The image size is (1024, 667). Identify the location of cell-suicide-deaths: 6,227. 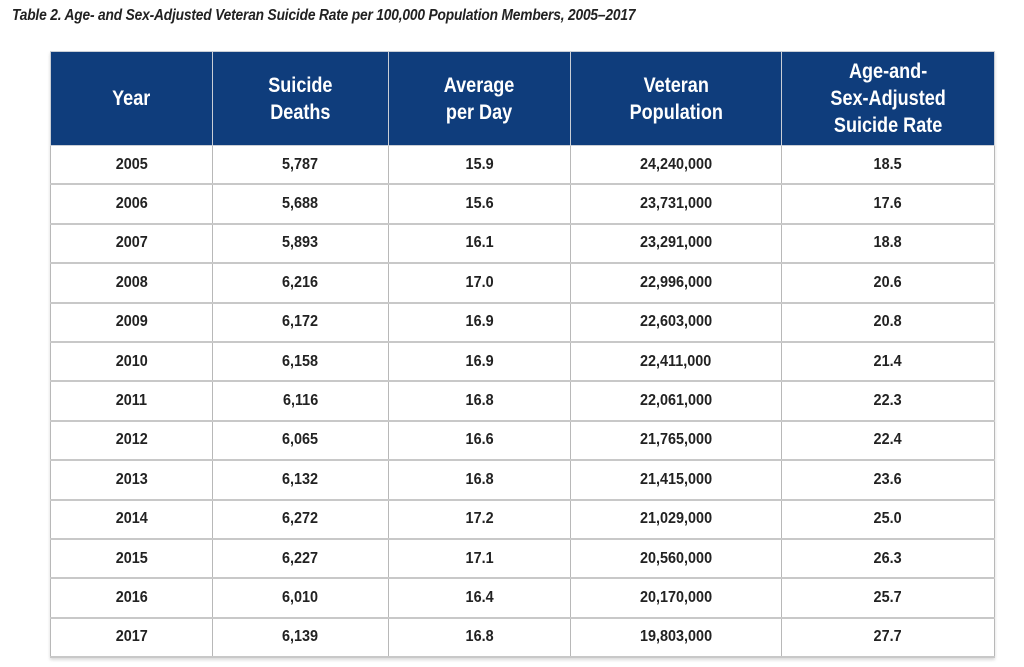
(300, 559).